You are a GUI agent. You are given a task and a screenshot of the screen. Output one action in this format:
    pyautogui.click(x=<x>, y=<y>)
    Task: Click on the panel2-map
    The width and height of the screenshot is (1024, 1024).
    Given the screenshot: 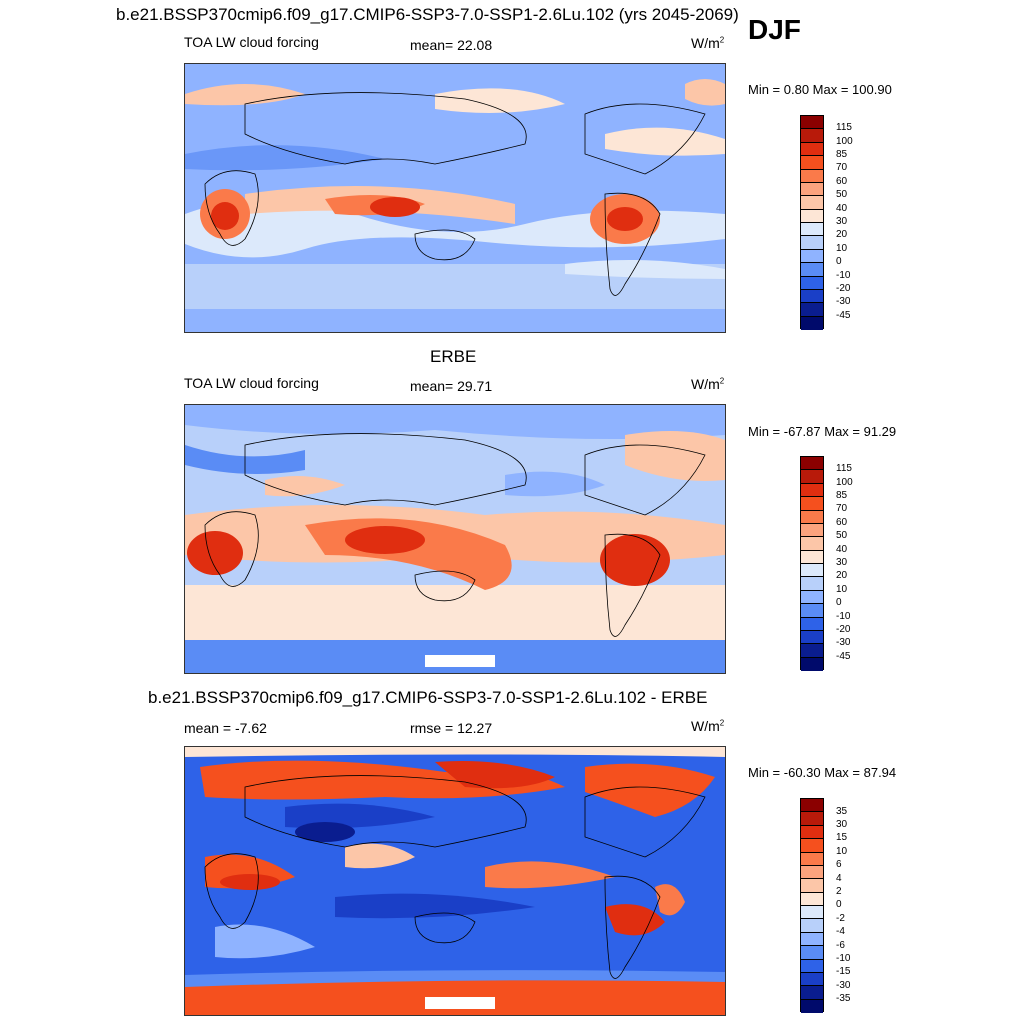 What is the action you would take?
    pyautogui.click(x=455, y=539)
    